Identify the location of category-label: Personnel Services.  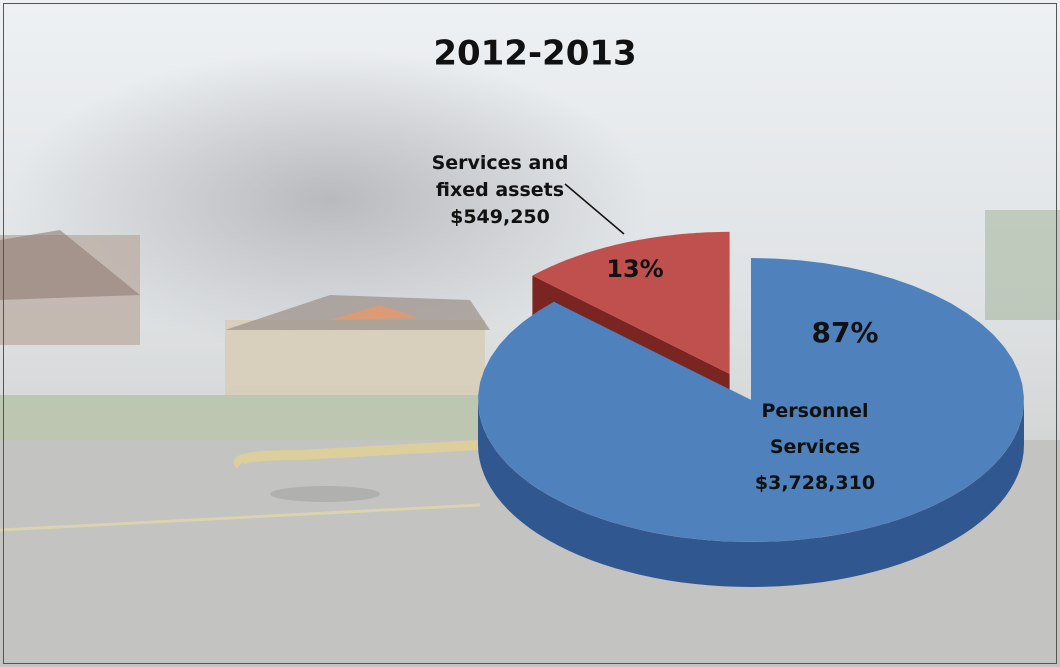
(815, 429).